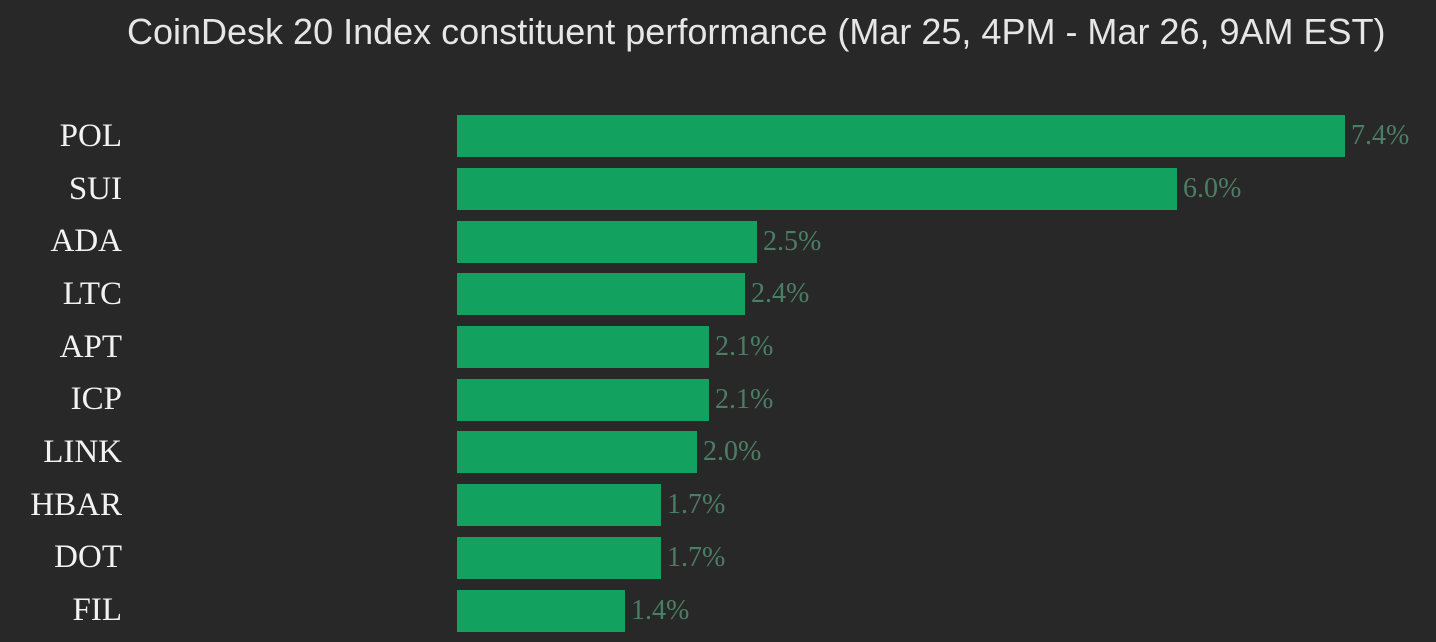 The height and width of the screenshot is (642, 1436). Describe the element at coordinates (76, 504) in the screenshot. I see `bar-category-label: HBAR` at that location.